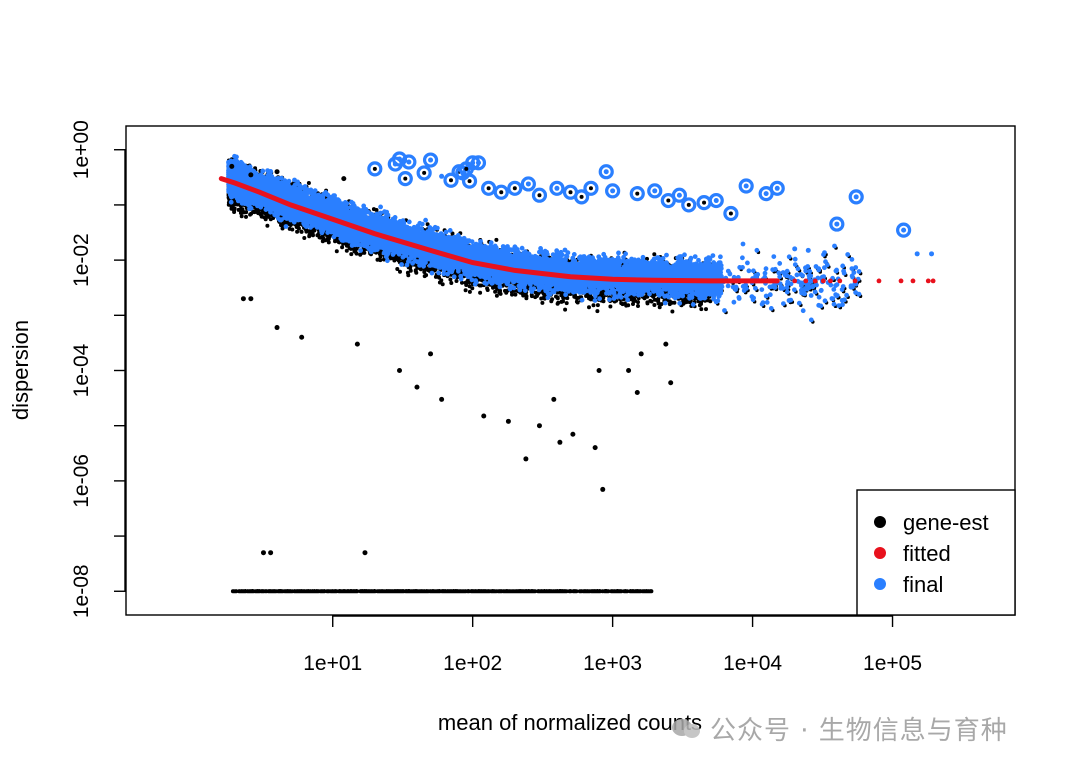 The height and width of the screenshot is (771, 1080). What do you see at coordinates (612, 663) in the screenshot?
I see `x-tick-label: 1e+03` at bounding box center [612, 663].